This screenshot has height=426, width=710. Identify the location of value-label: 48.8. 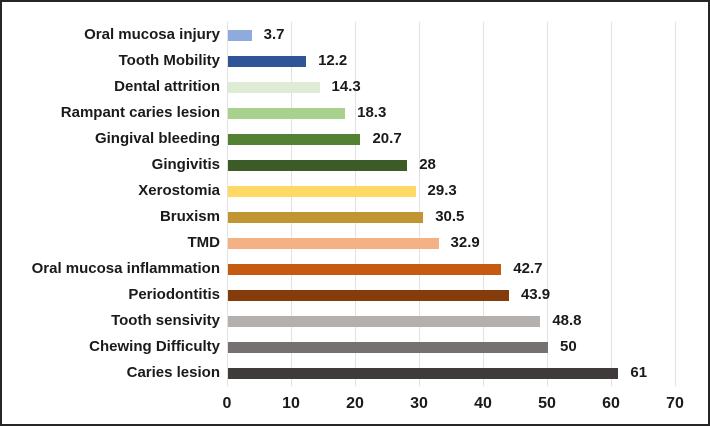
(567, 320).